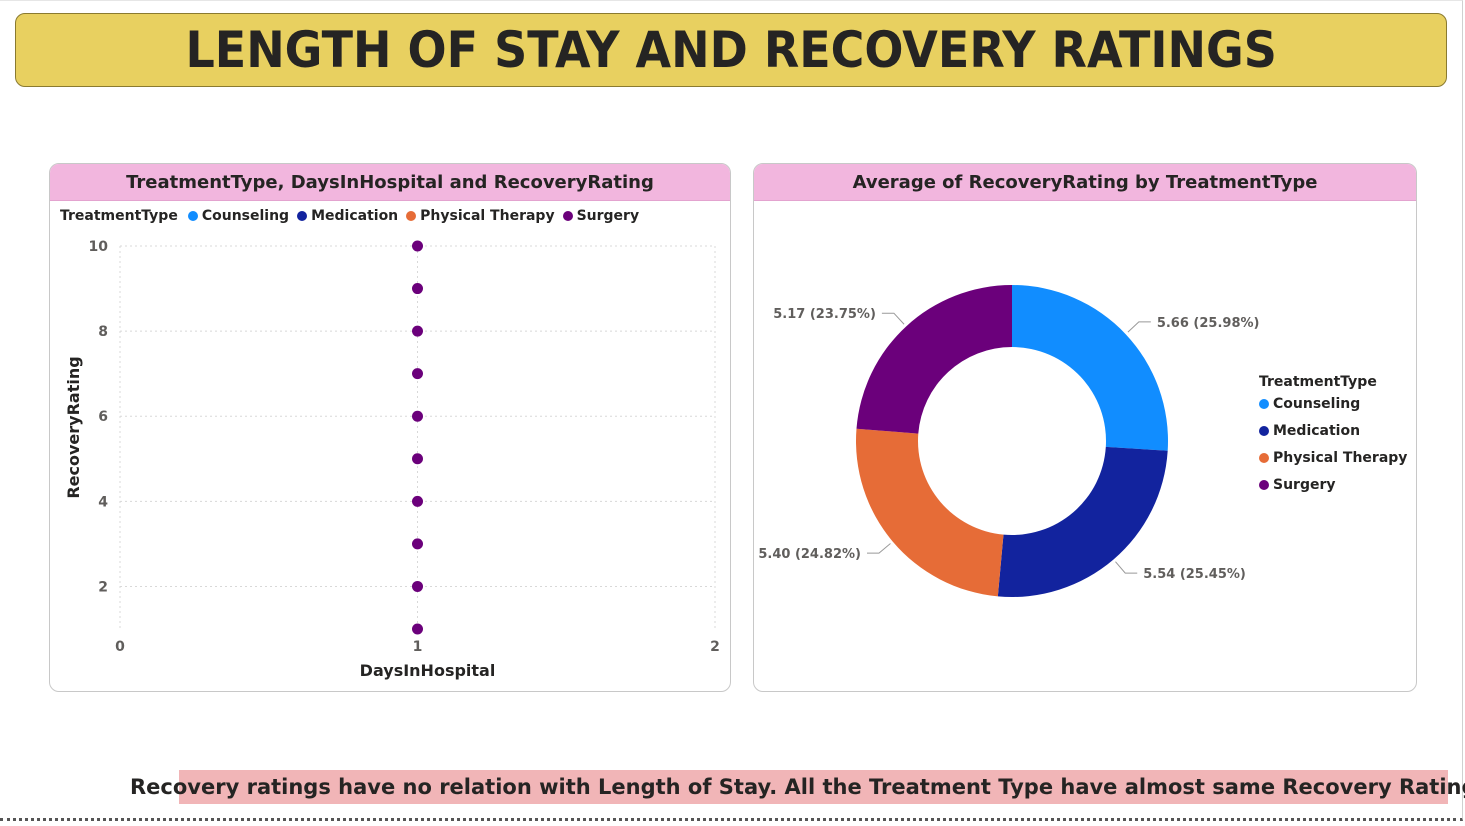 Image resolution: width=1465 pixels, height=826 pixels. What do you see at coordinates (103, 587) in the screenshot?
I see `y-tick-label: 2` at bounding box center [103, 587].